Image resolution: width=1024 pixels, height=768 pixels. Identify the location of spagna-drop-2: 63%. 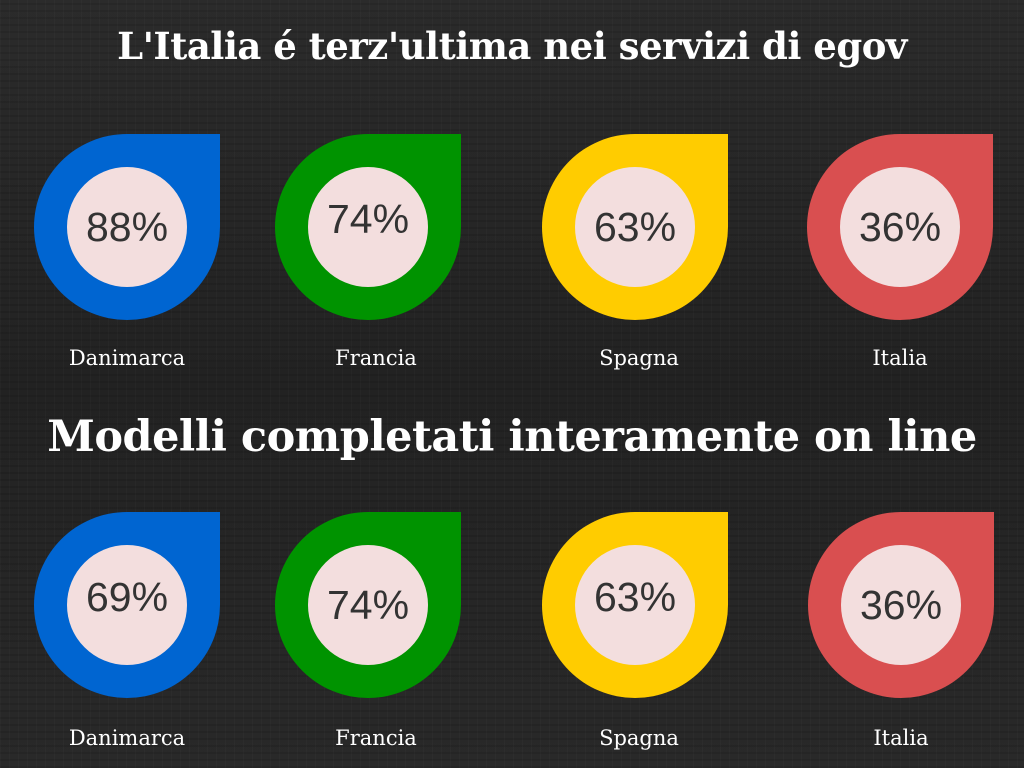
(635, 605).